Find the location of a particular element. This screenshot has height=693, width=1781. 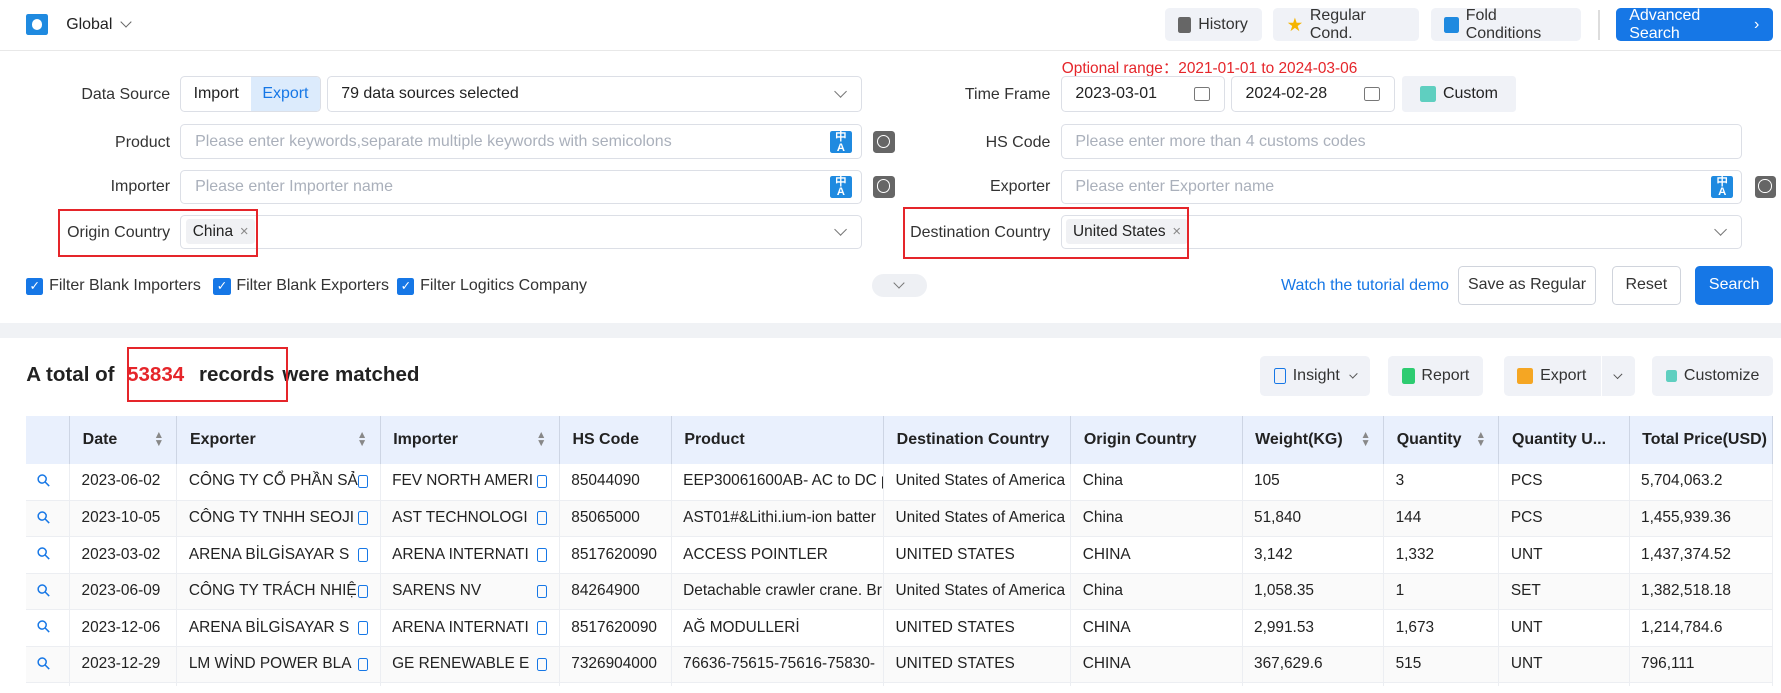

row-action-cell: ⚲ is located at coordinates (48, 519).